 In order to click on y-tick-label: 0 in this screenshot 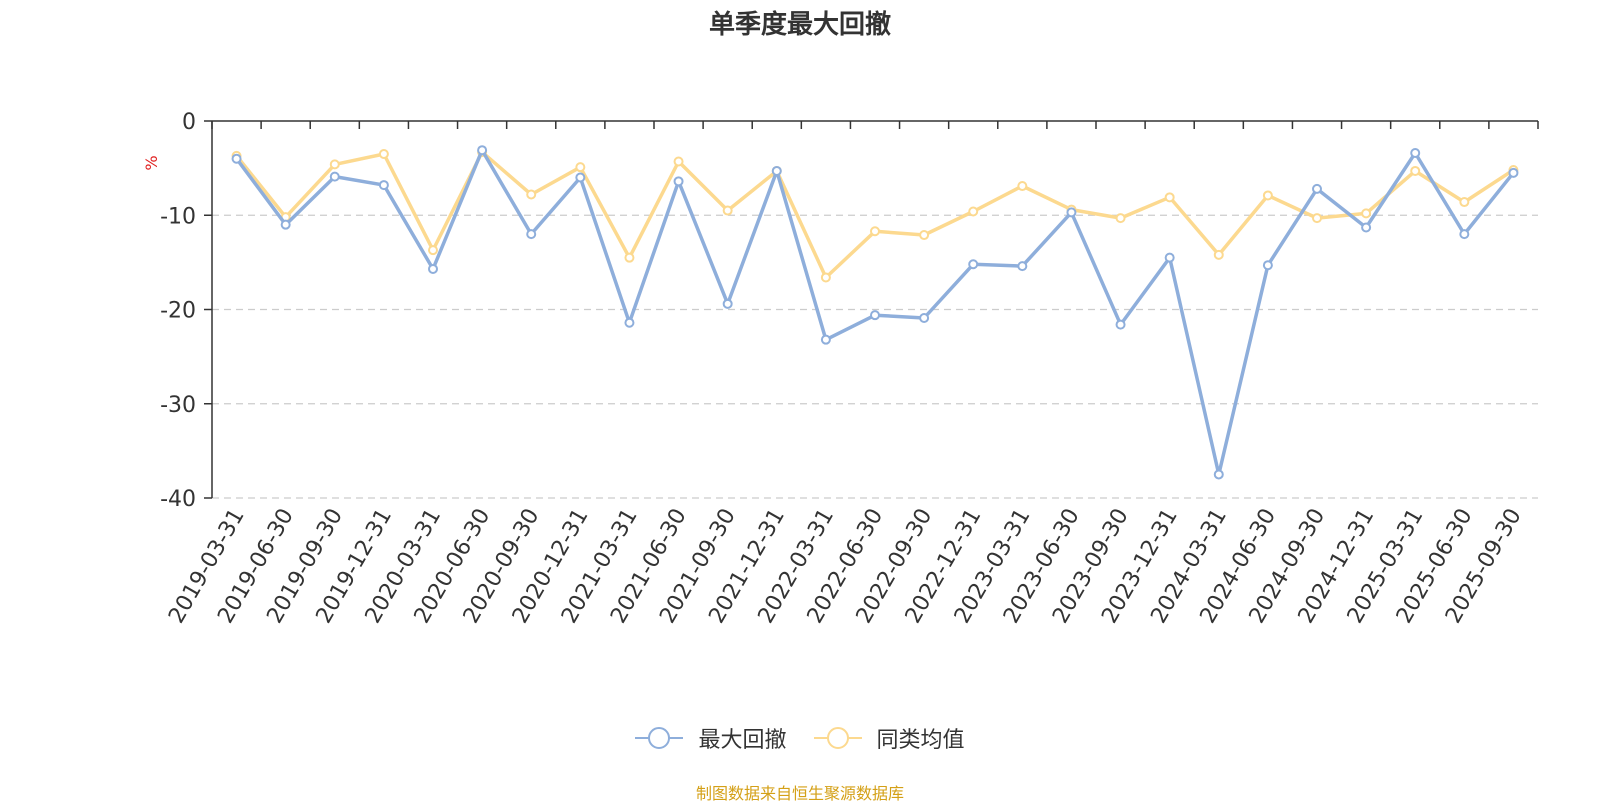, I will do `click(189, 122)`.